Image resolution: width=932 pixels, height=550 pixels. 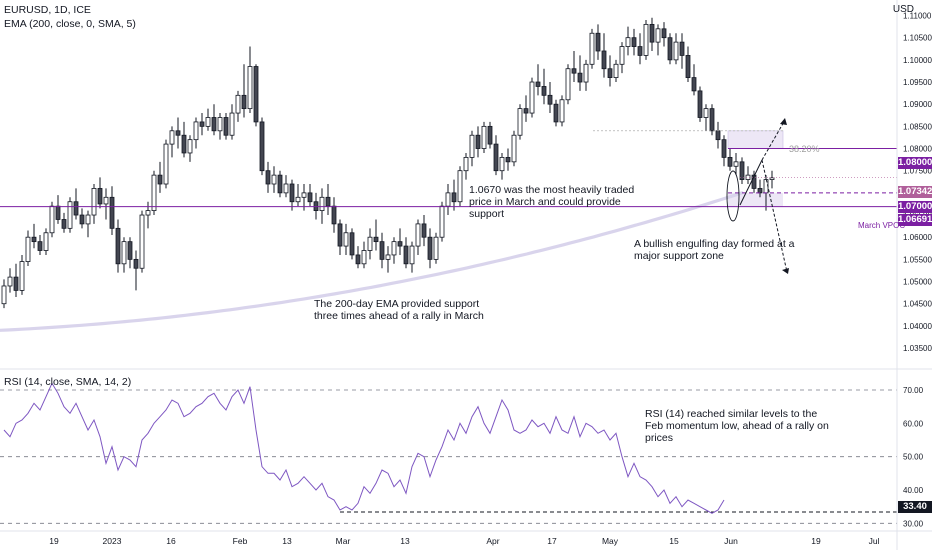 I want to click on rsi-tick-label: 70.00, so click(x=913, y=390).